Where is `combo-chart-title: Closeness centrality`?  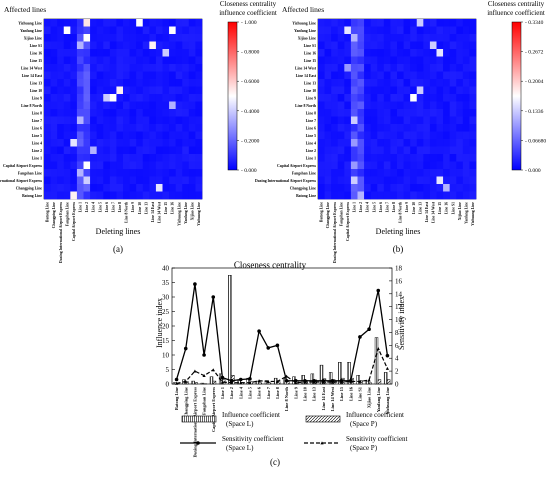
combo-chart-title: Closeness centrality is located at coordinates (270, 265).